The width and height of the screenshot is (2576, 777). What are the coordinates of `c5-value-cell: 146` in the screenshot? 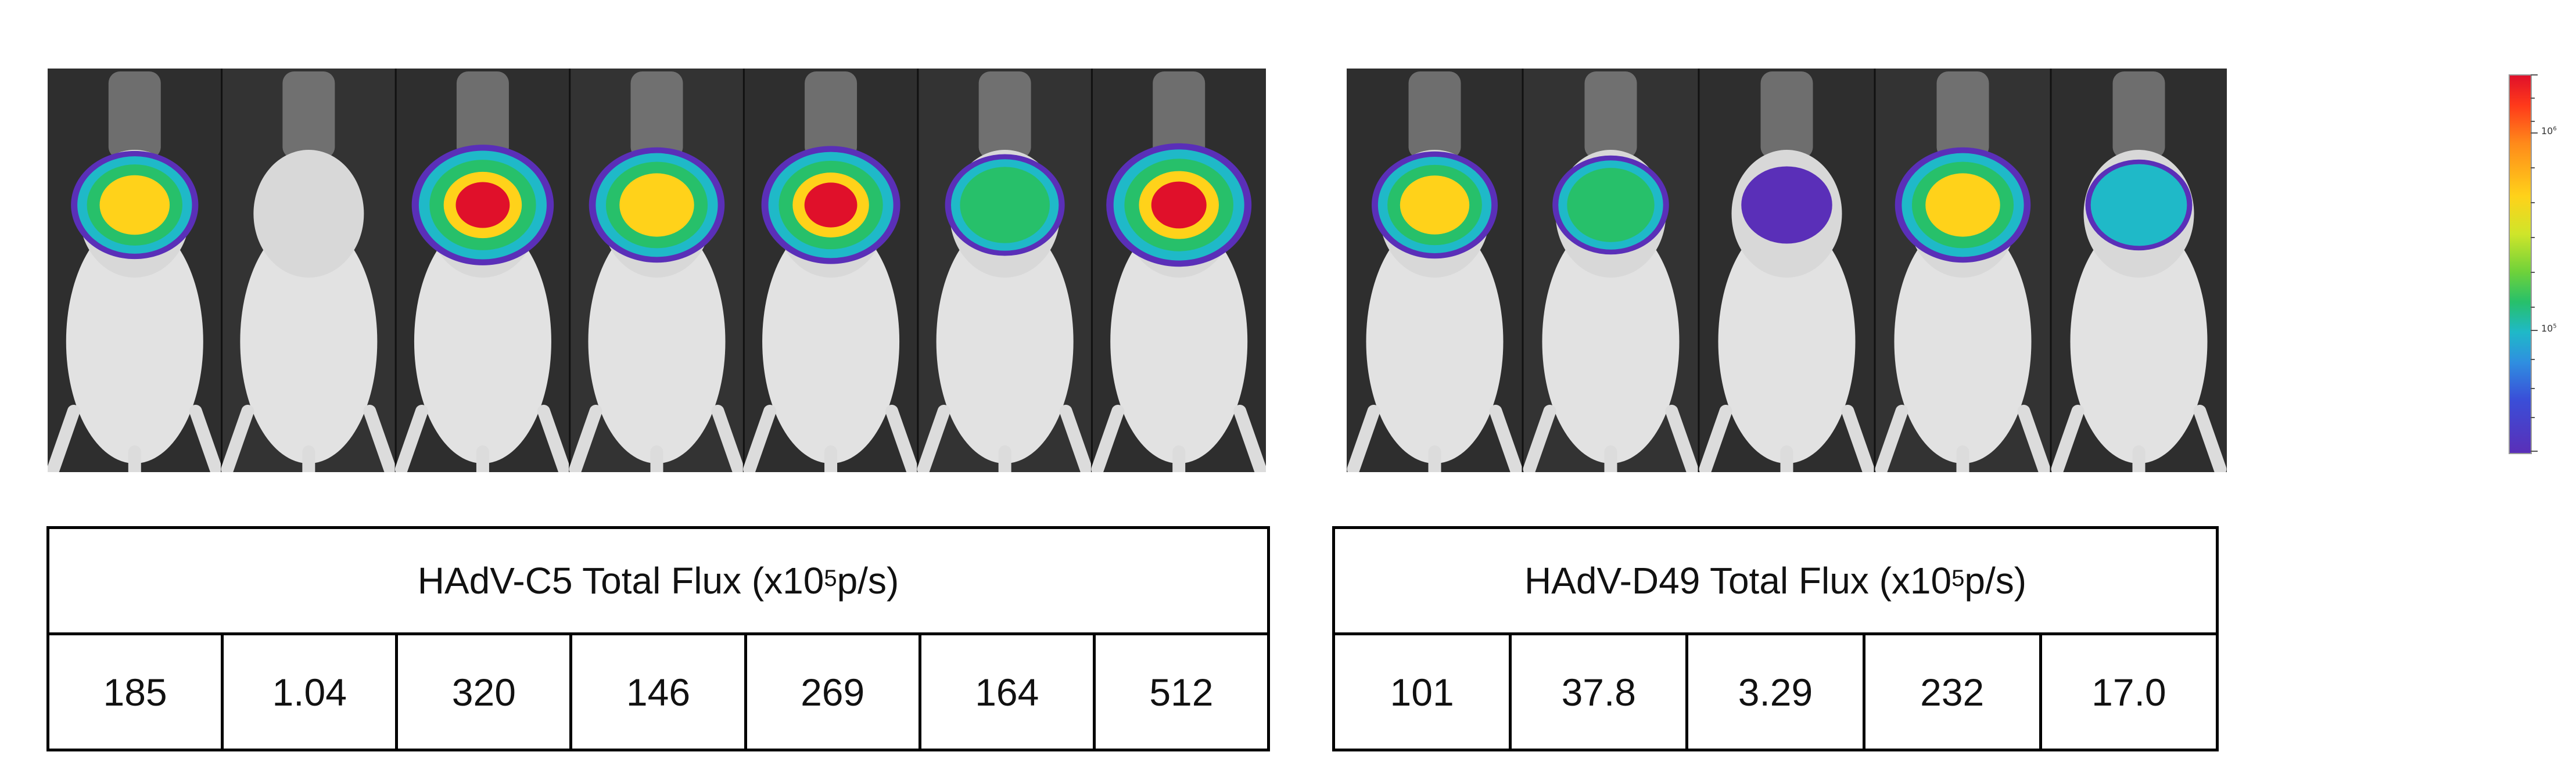 It's located at (659, 692).